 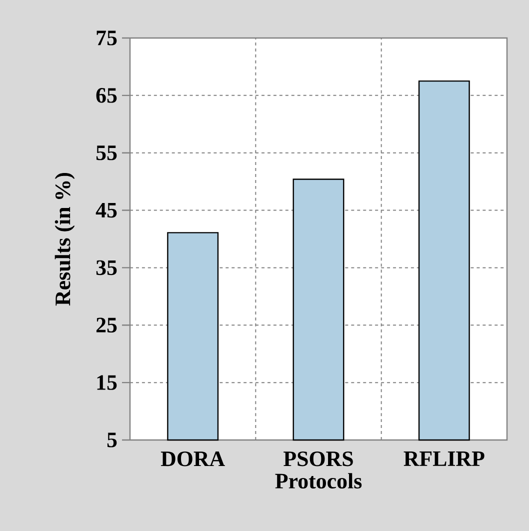 I want to click on y-axis-title: Results (in %), so click(x=64, y=239).